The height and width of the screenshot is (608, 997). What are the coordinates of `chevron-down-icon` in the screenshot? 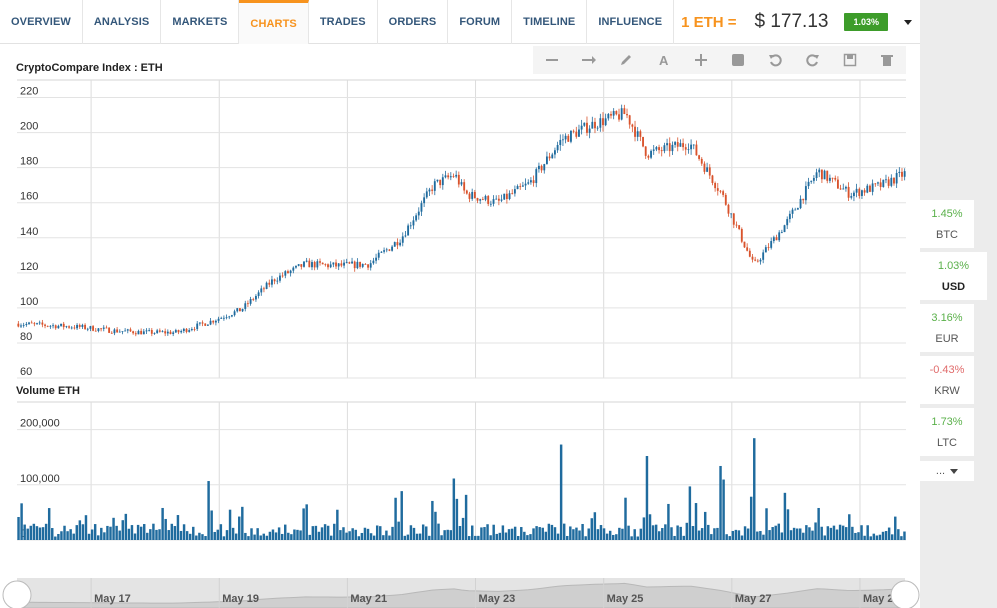 It's located at (908, 22).